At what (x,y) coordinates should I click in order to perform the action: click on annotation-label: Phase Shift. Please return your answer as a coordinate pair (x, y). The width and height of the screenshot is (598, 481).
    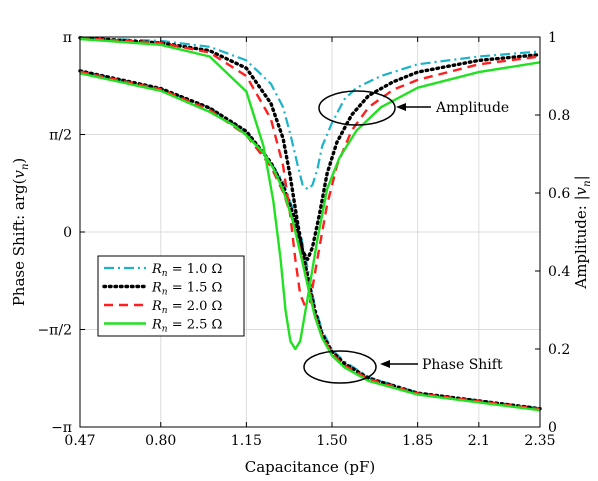
    Looking at the image, I should click on (462, 365).